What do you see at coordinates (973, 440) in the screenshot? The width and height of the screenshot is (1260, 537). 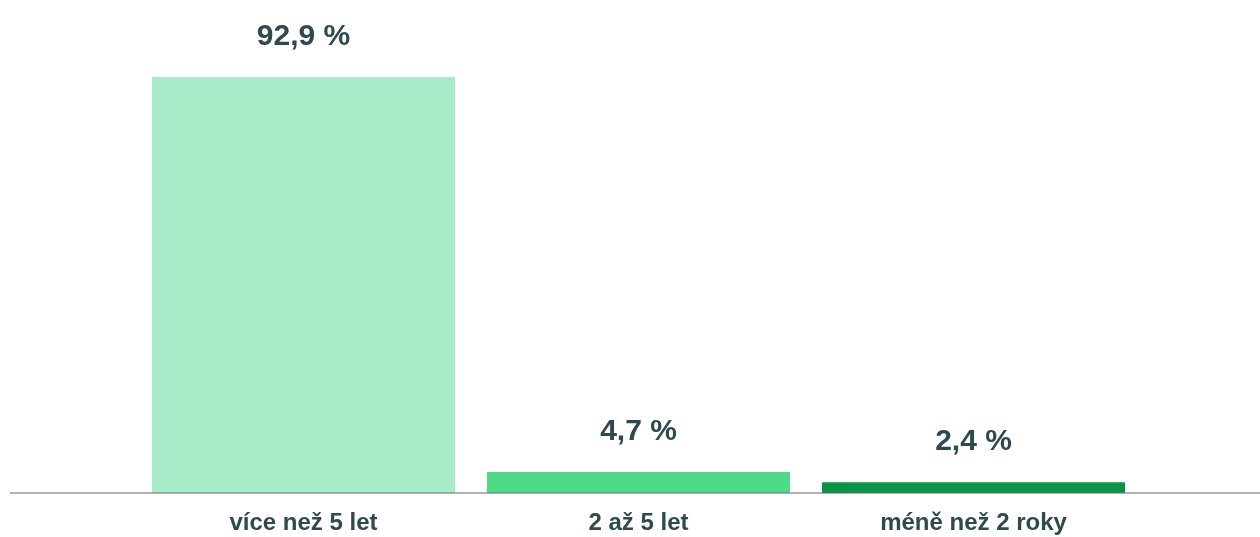 I see `data-label: 2,4 %` at bounding box center [973, 440].